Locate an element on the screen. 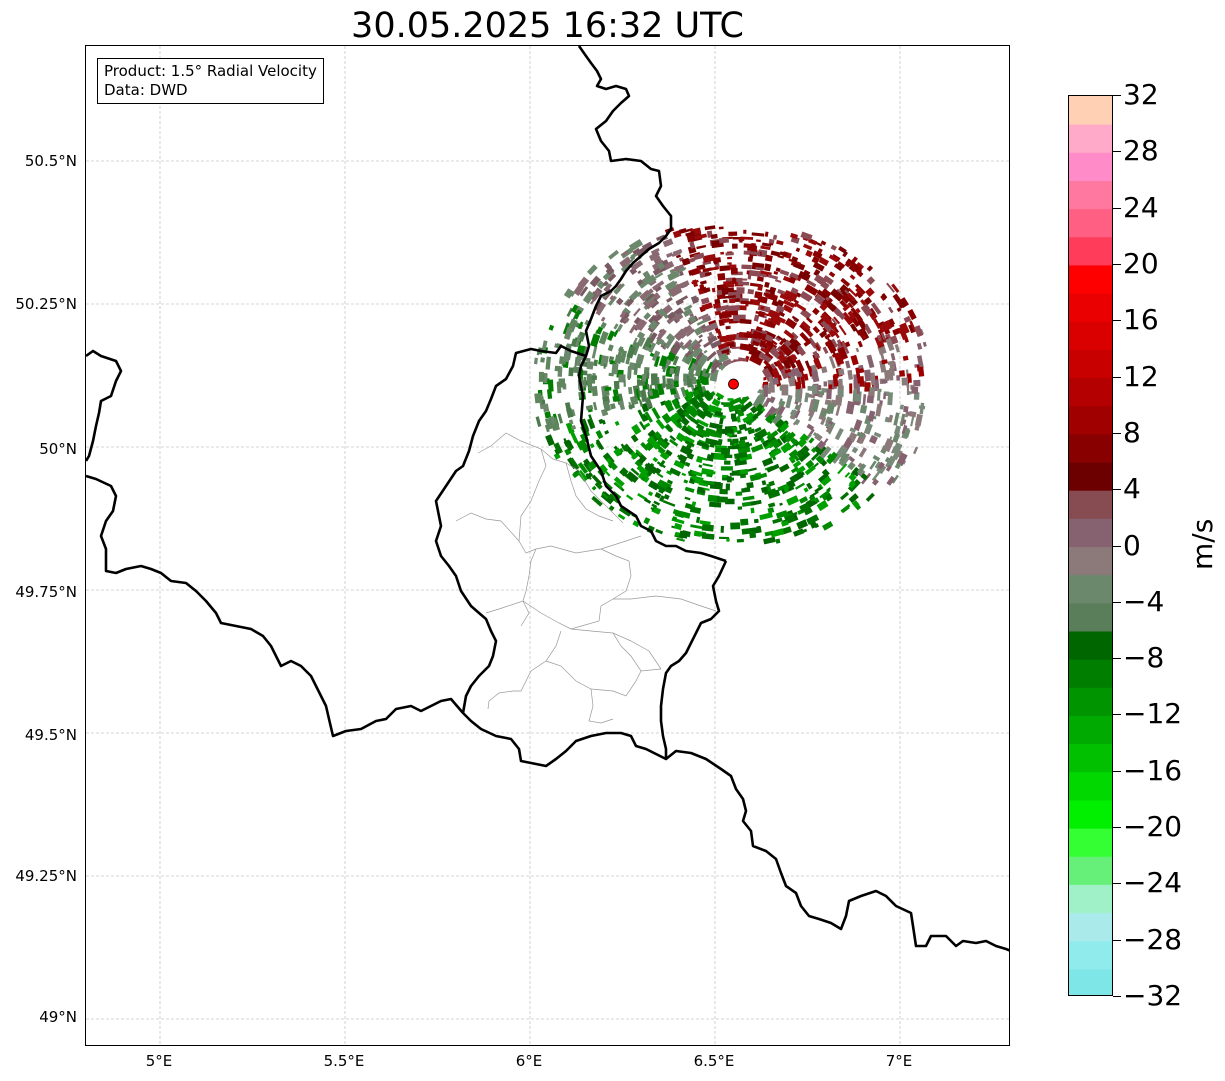 This screenshot has height=1081, width=1225. lat-tick-label: 50.25°N is located at coordinates (46, 304).